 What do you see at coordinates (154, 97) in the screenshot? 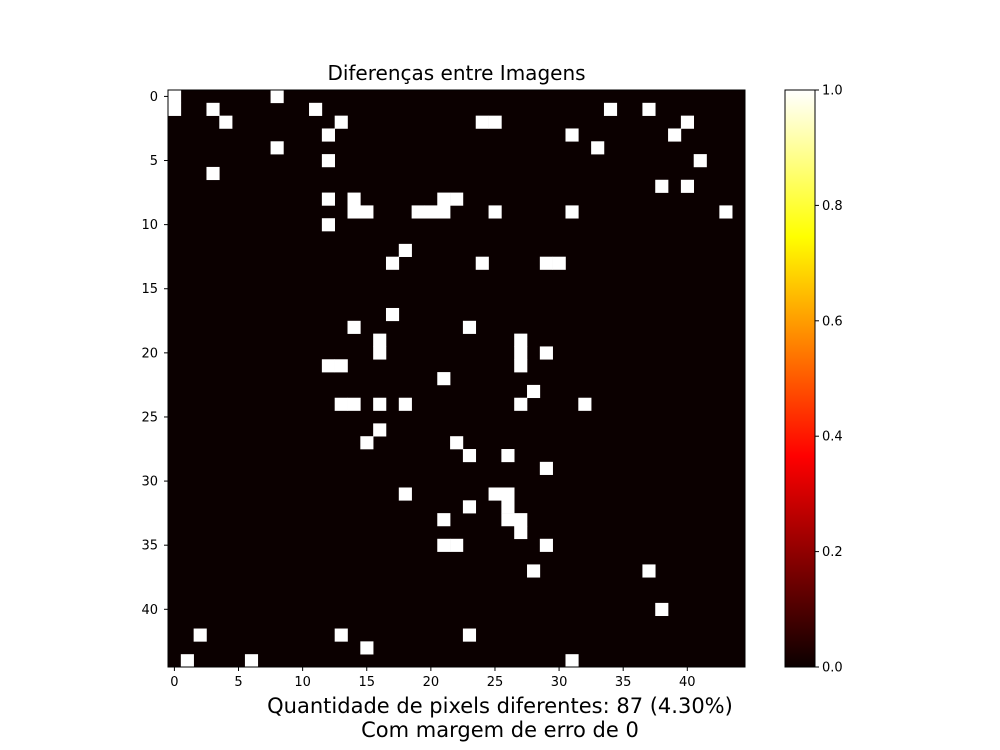
I see `y-tick-label: 0` at bounding box center [154, 97].